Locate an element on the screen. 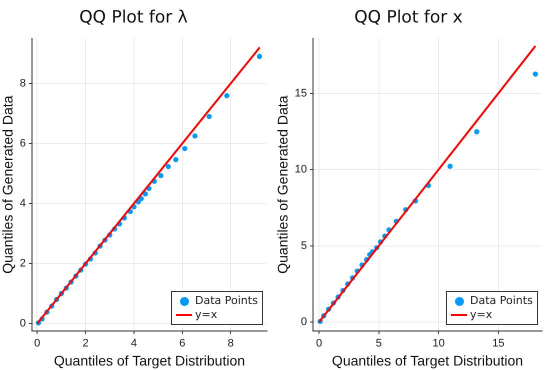 The image size is (550, 370). chart-title: QQ Plot for x is located at coordinates (408, 18).